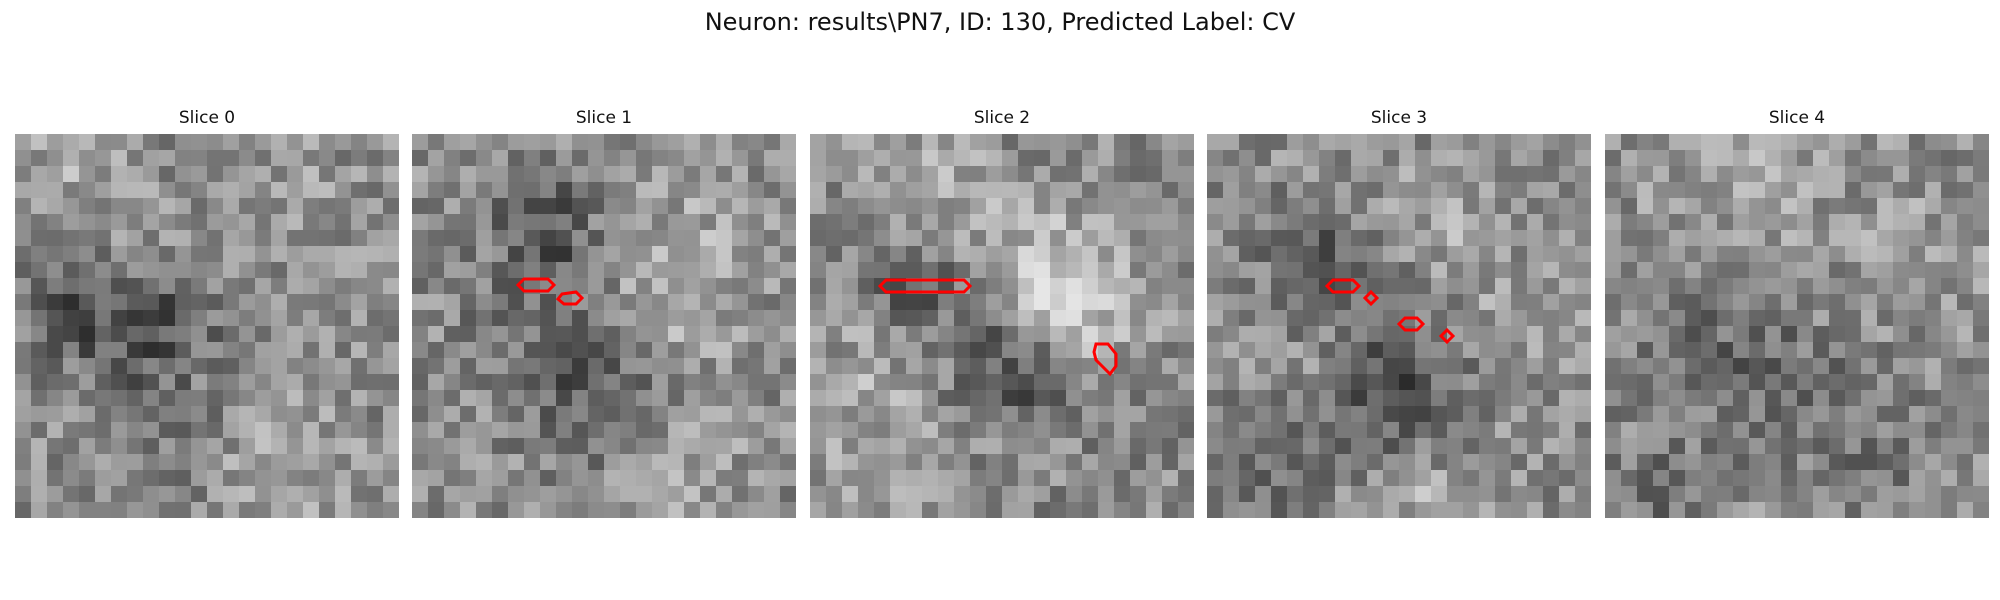 Image resolution: width=2000 pixels, height=600 pixels. What do you see at coordinates (1797, 118) in the screenshot?
I see `slice-title-4: Slice 4` at bounding box center [1797, 118].